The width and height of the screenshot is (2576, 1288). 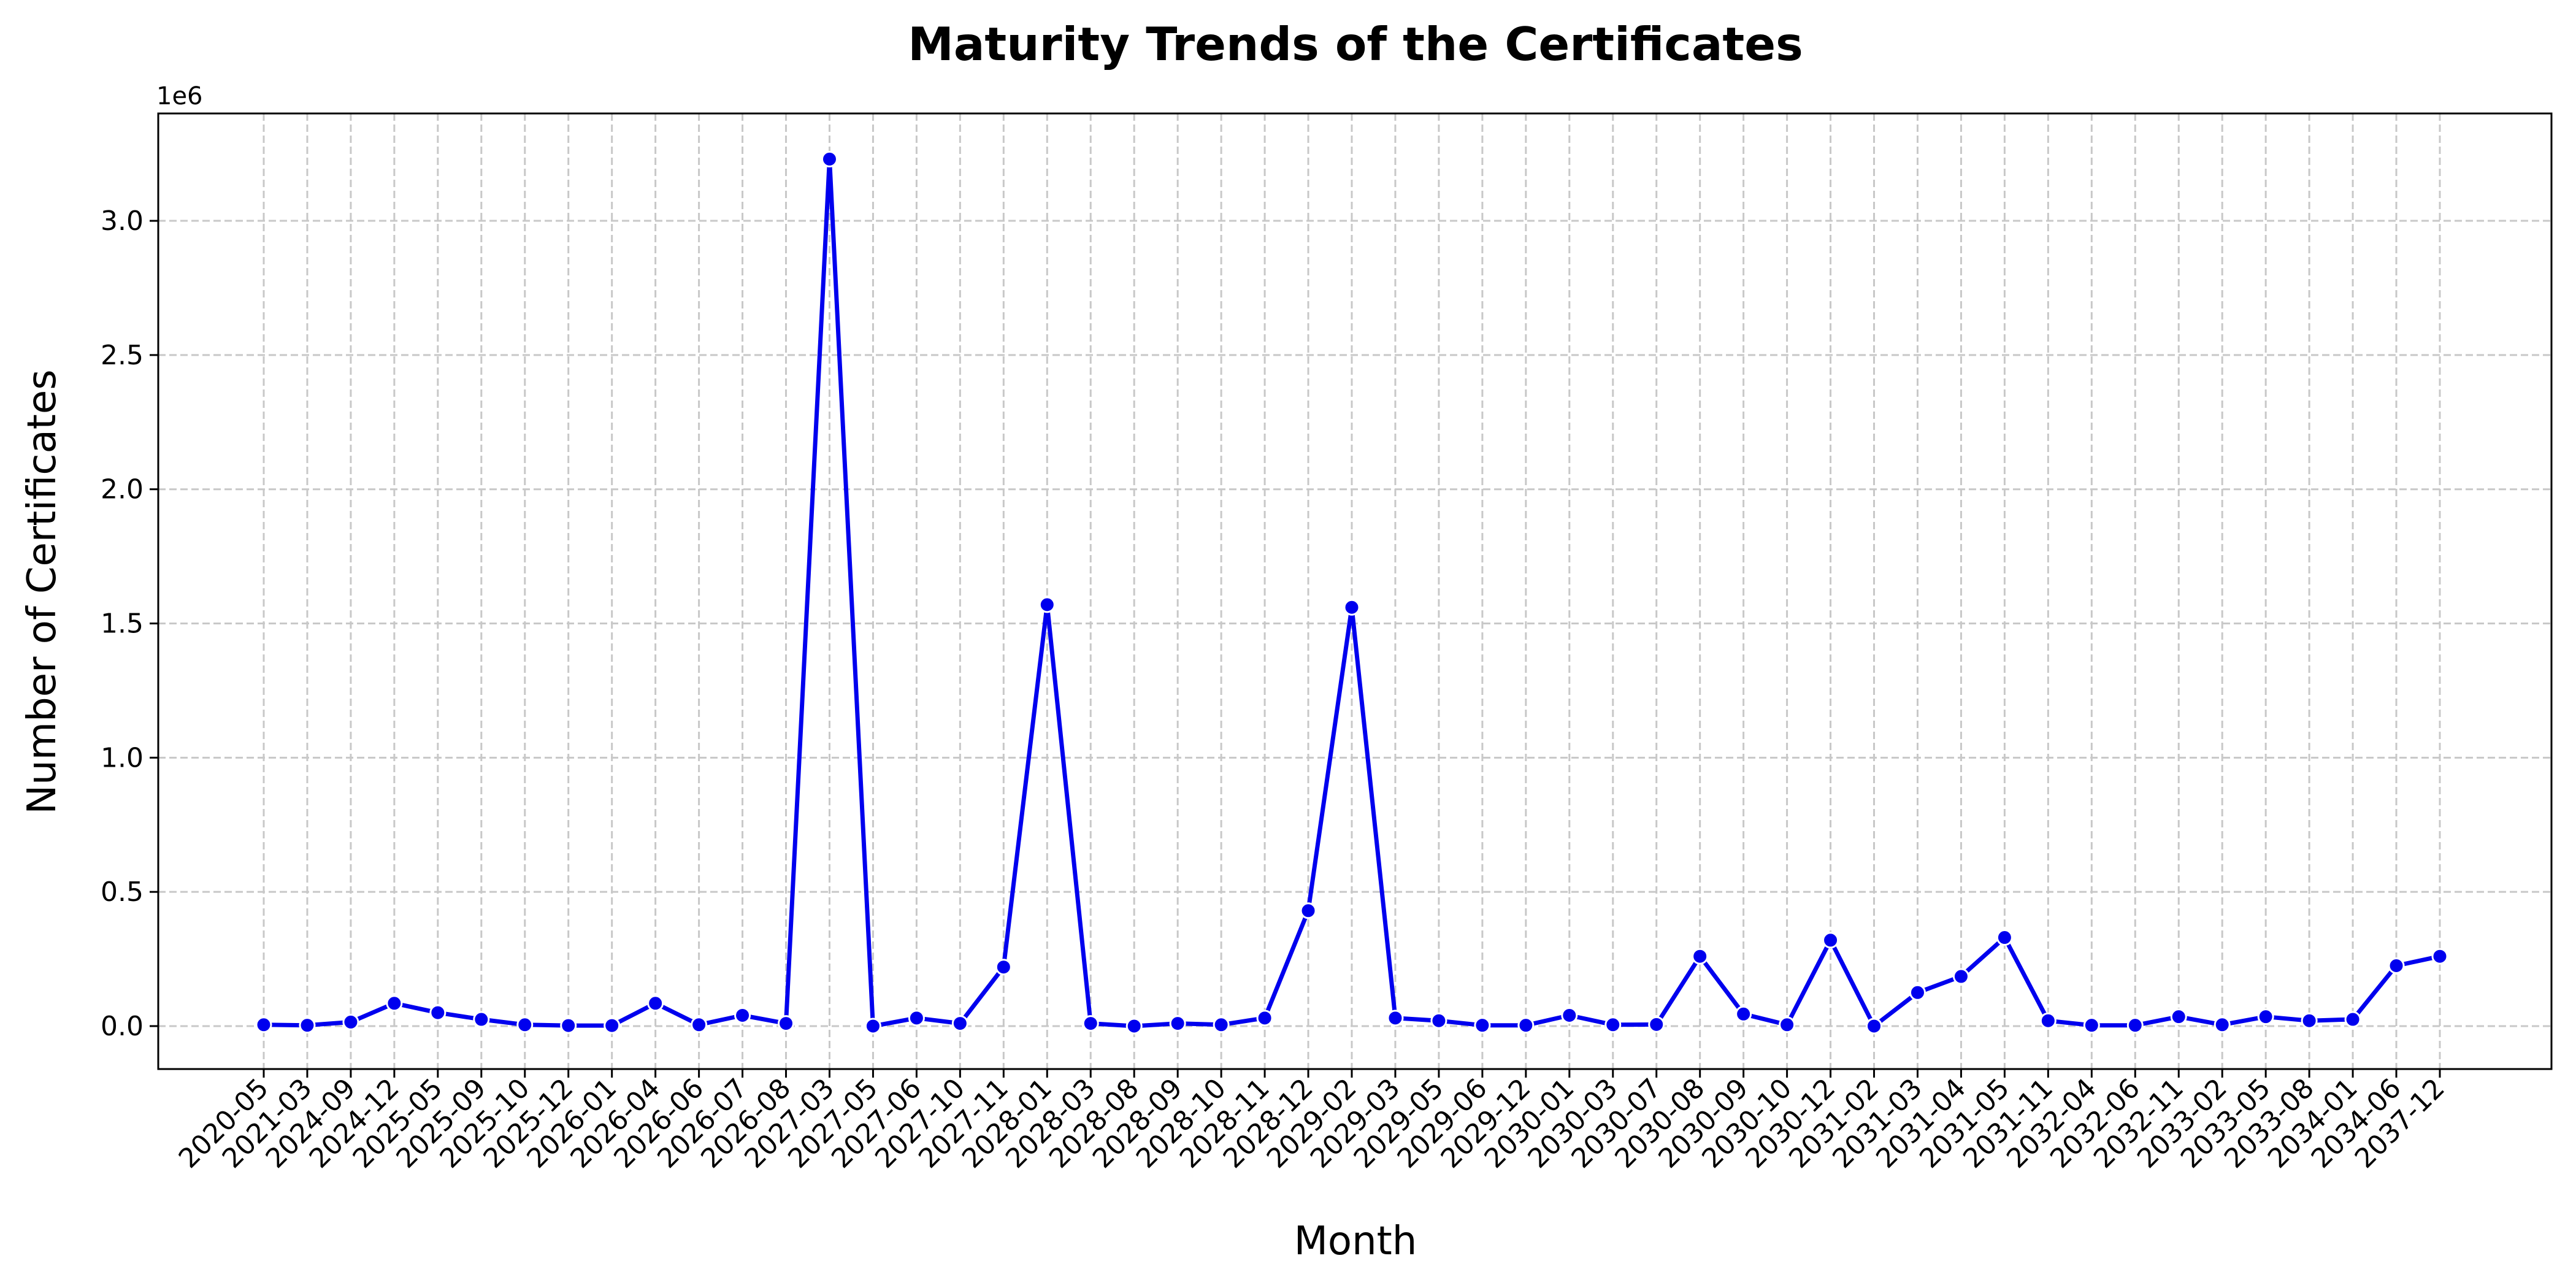 I want to click on y-tick-label: 3.0, so click(x=122, y=221).